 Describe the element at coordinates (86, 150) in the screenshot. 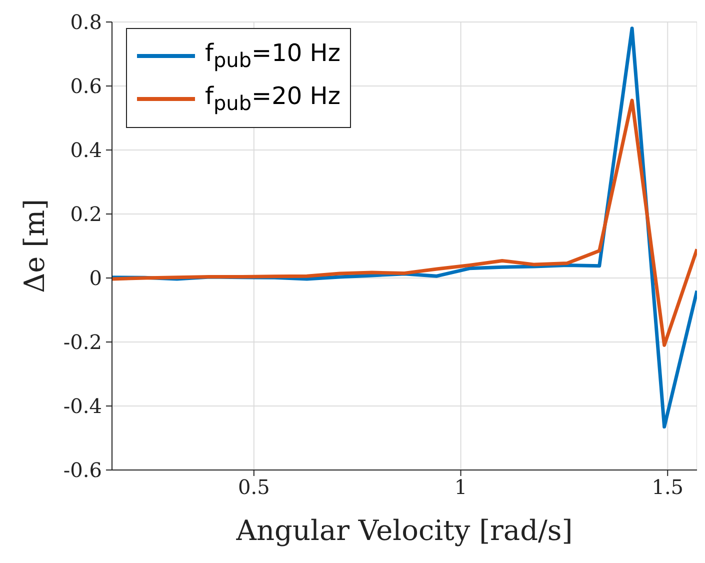

I see `y-tick-label: 0.4` at that location.